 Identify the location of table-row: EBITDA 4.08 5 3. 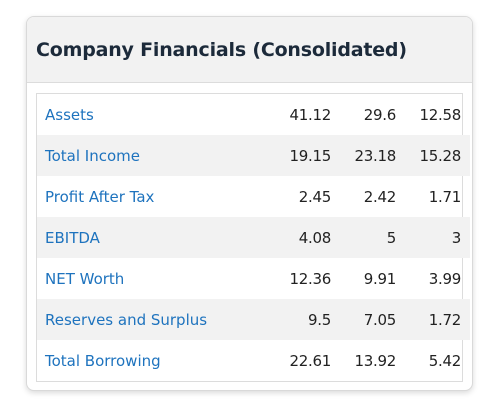
(253, 237).